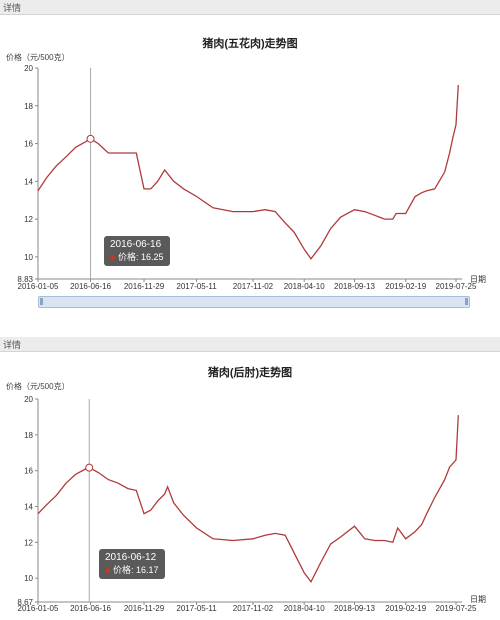  What do you see at coordinates (137, 251) in the screenshot?
I see `data-tooltip: 2016-06-16 价格: 16.25` at bounding box center [137, 251].